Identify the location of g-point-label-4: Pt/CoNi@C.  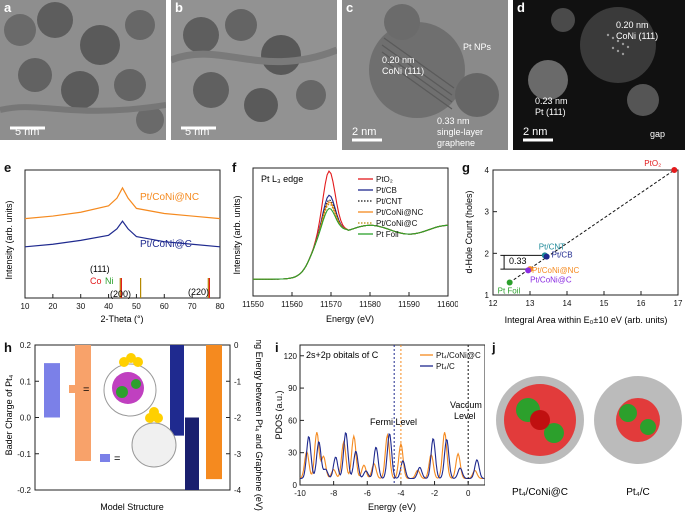
(551, 279).